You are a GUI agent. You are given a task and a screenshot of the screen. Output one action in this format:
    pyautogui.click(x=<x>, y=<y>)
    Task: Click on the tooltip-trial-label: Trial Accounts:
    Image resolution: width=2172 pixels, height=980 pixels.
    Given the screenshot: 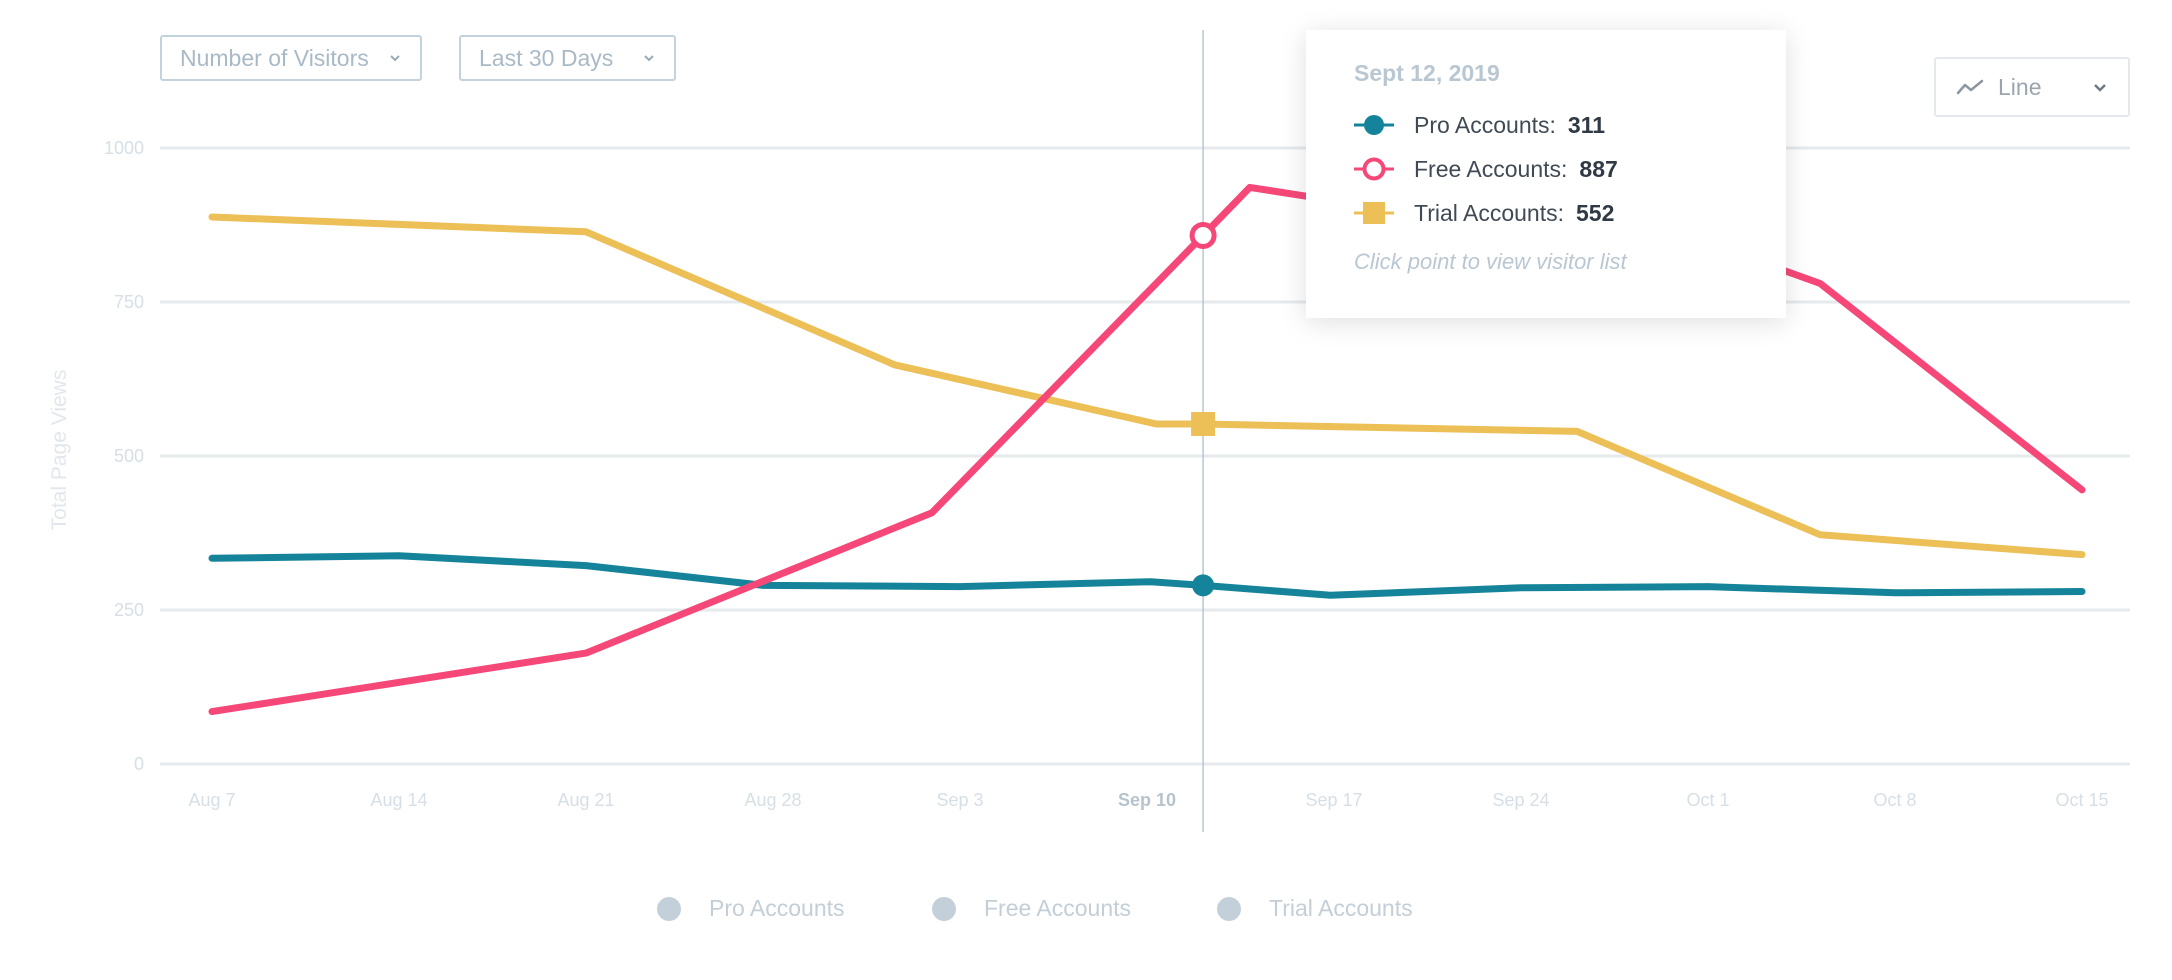 What is the action you would take?
    pyautogui.click(x=1489, y=212)
    